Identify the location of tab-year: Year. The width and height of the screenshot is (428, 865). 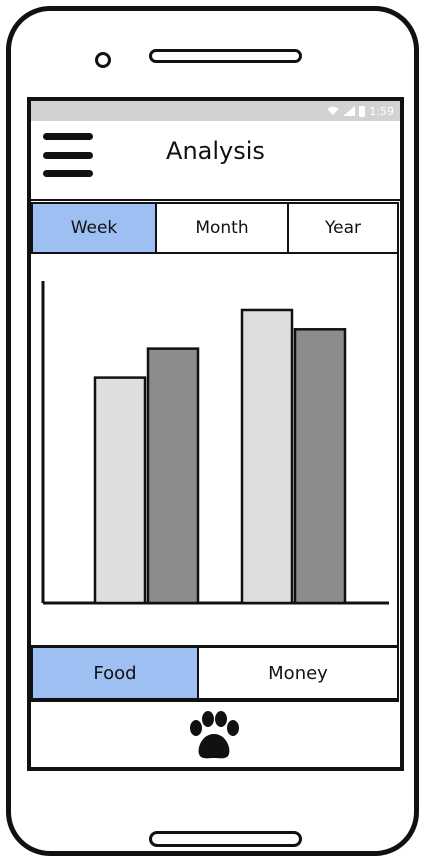
(343, 228).